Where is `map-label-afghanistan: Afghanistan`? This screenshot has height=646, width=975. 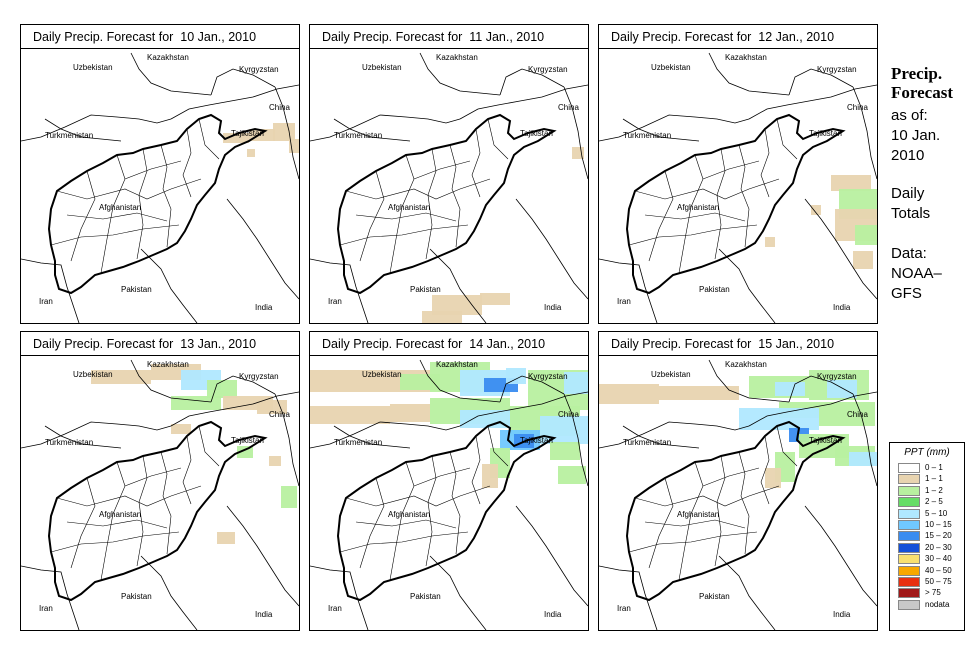
map-label-afghanistan: Afghanistan is located at coordinates (698, 207).